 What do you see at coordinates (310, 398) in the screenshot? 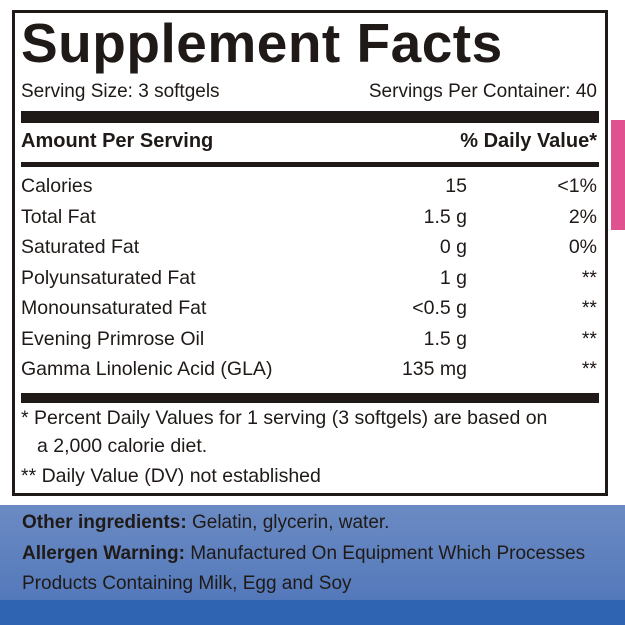
I see `footer-divider` at bounding box center [310, 398].